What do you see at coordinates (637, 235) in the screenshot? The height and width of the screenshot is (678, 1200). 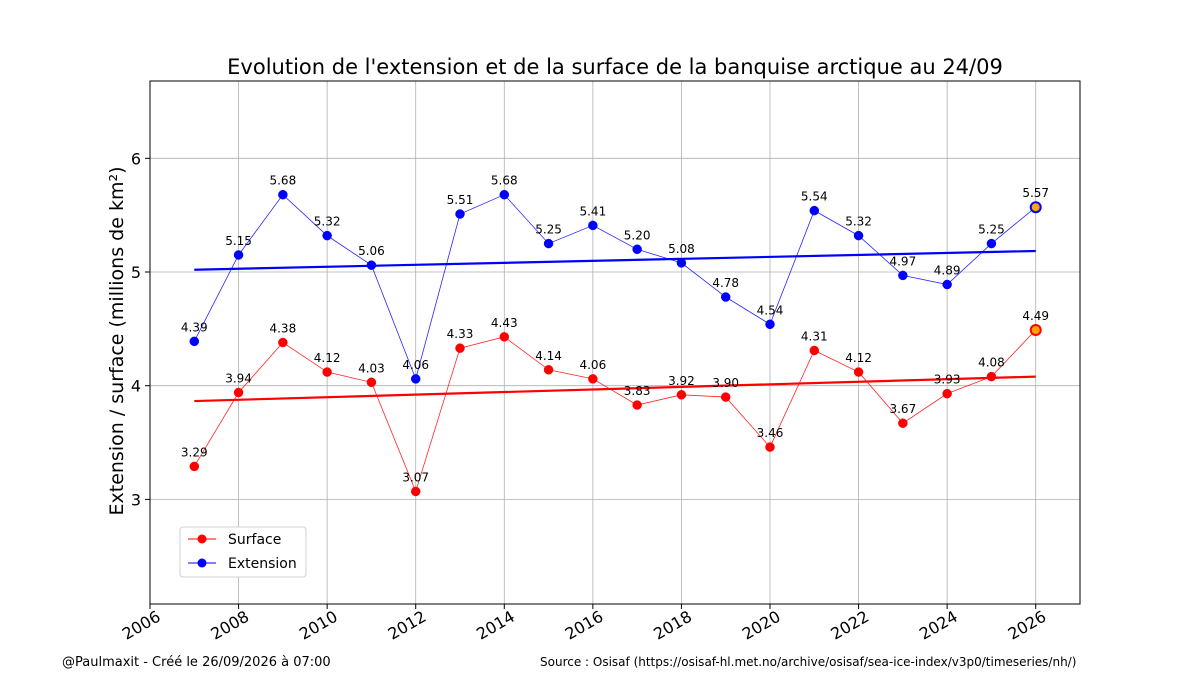 I see `extension-data-label: 5.20` at bounding box center [637, 235].